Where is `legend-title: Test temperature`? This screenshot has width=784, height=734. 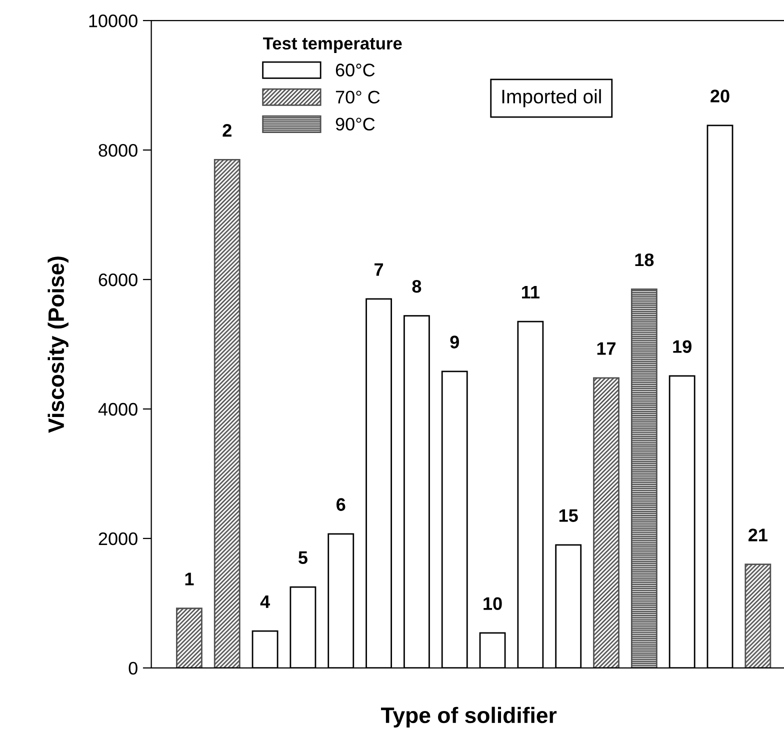 legend-title: Test temperature is located at coordinates (332, 45).